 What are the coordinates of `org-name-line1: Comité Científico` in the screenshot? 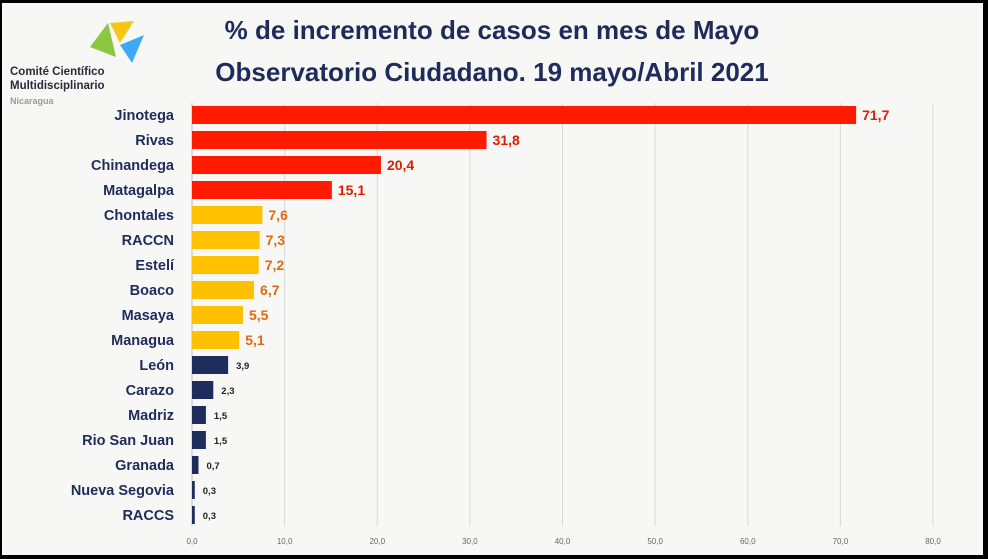 It's located at (57, 72).